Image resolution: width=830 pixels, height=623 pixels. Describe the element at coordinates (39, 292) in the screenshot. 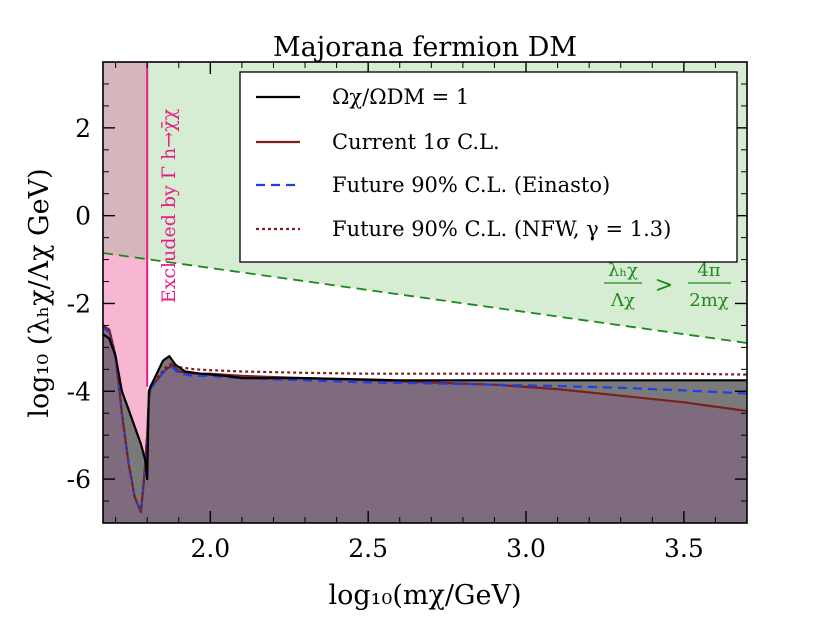

I see `y-axis-label: log₁₀ (λₕχ/Λχ GeV)` at that location.